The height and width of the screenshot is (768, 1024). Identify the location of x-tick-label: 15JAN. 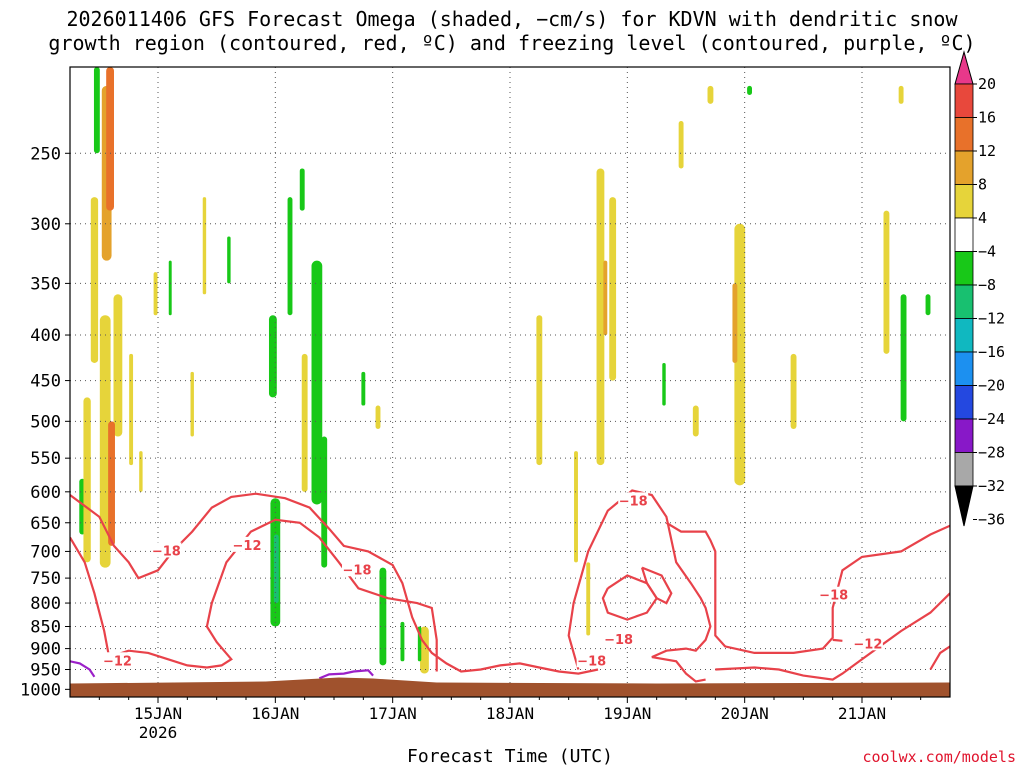
(158, 713).